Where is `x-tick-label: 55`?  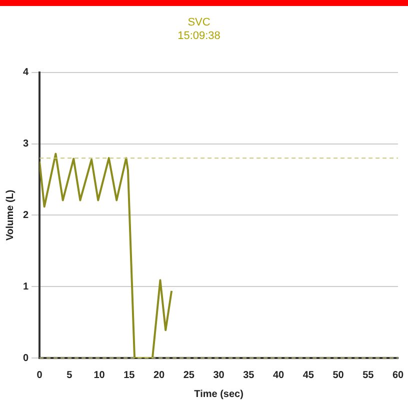
x-tick-label: 55 is located at coordinates (368, 375).